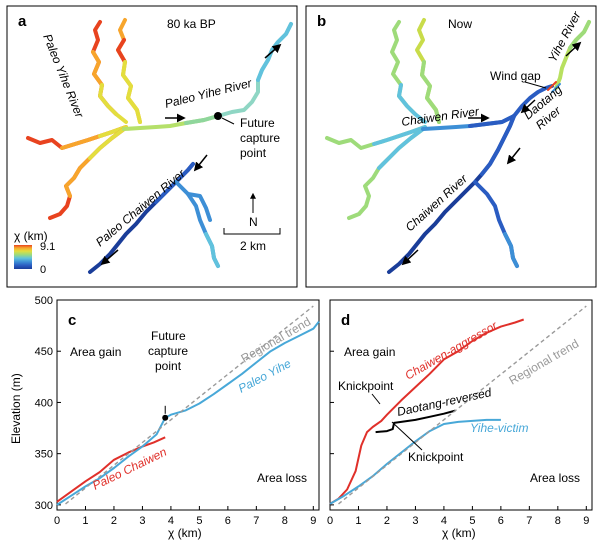 The height and width of the screenshot is (542, 599). I want to click on flow-arrow-b4, so click(513, 156).